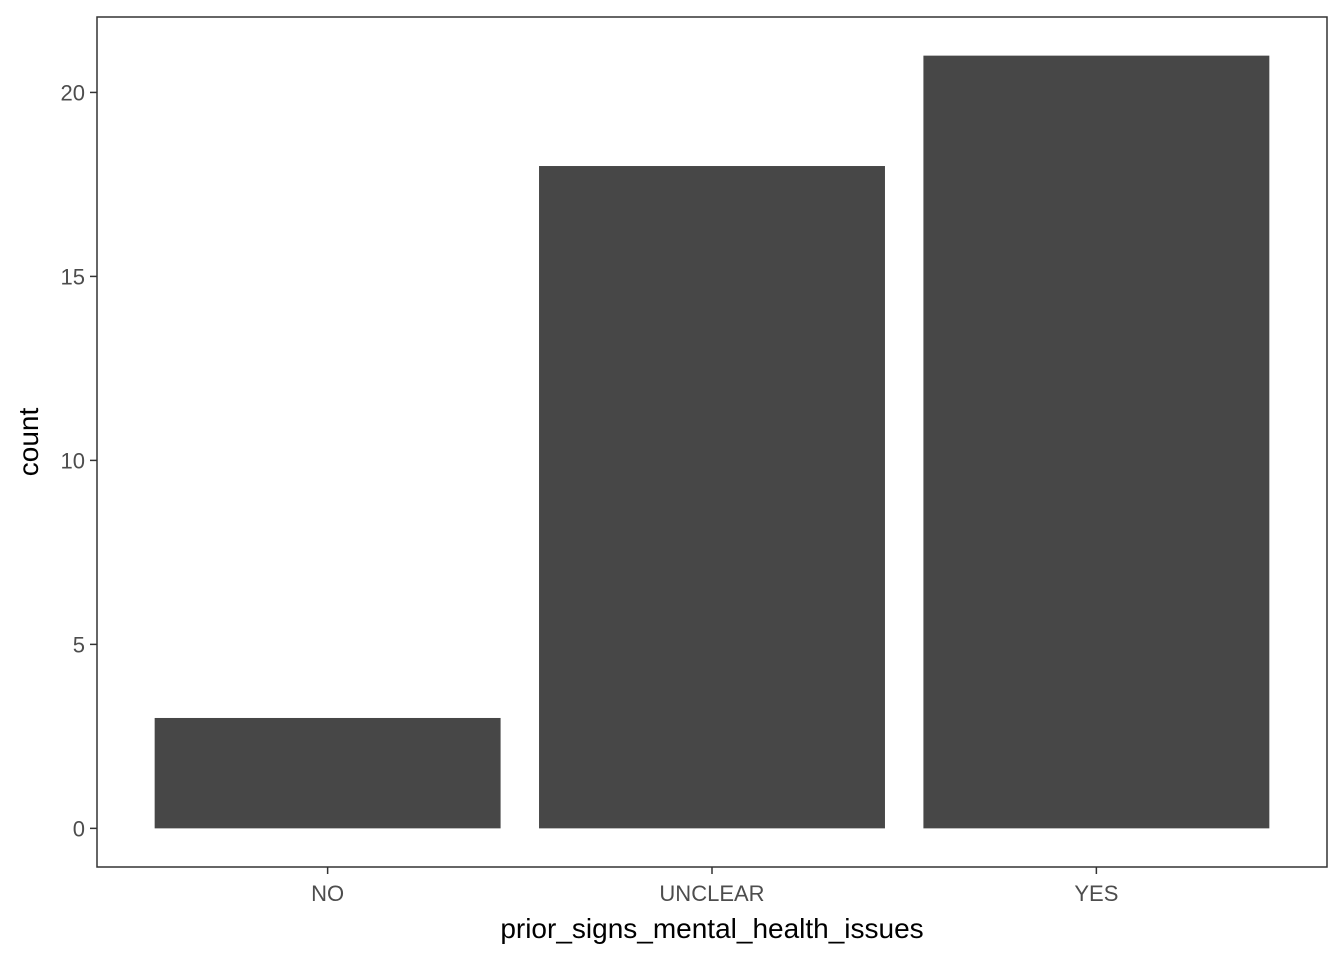 This screenshot has width=1344, height=960. I want to click on y-axis: 0 5 10 15 20, so click(79, 460).